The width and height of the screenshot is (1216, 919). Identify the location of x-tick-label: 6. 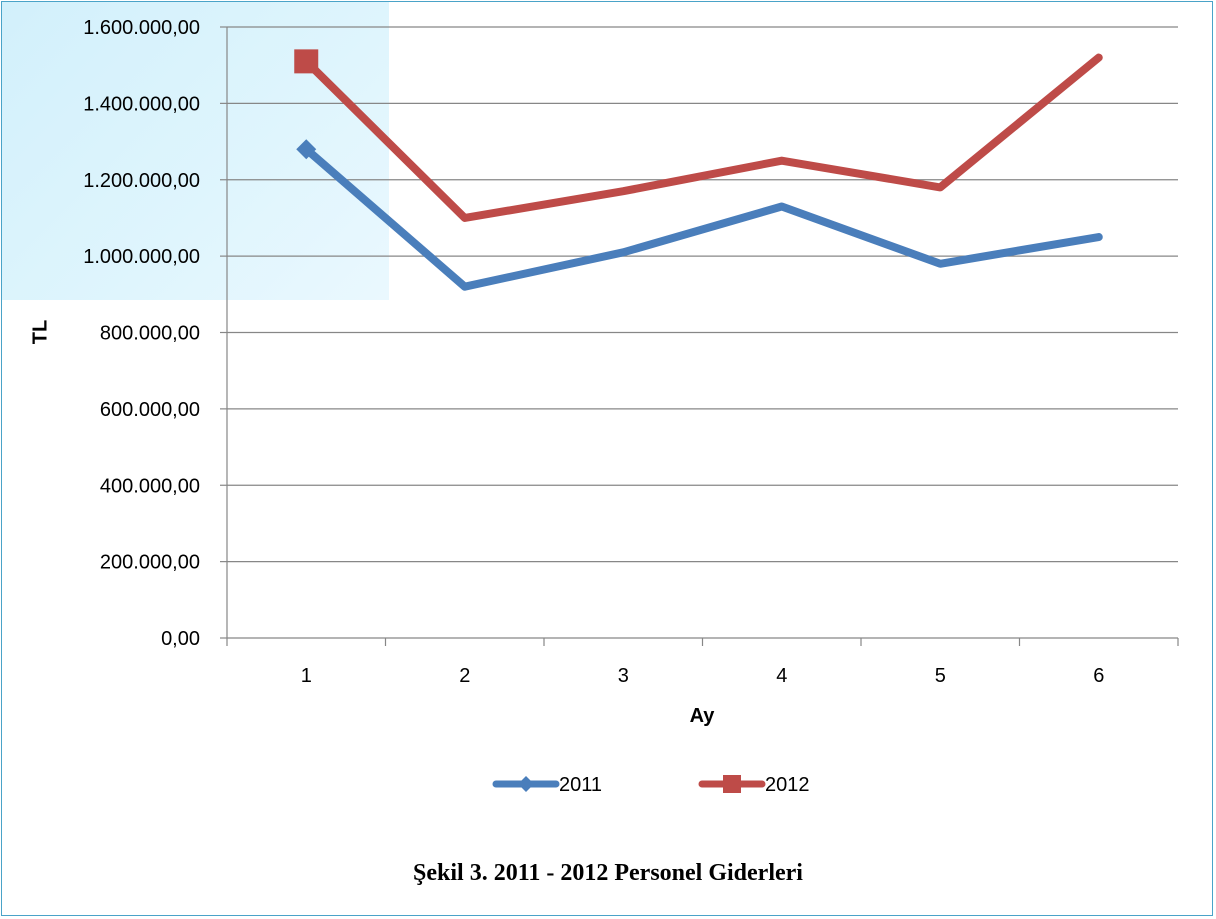
(1098, 676).